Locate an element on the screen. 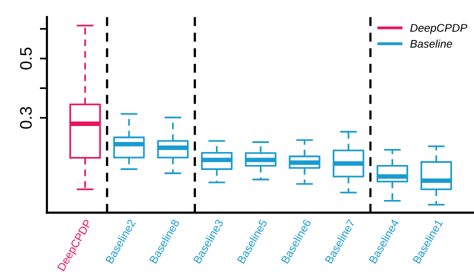 This screenshot has height=272, width=474. legend-label: DeepCPDP is located at coordinates (439, 29).